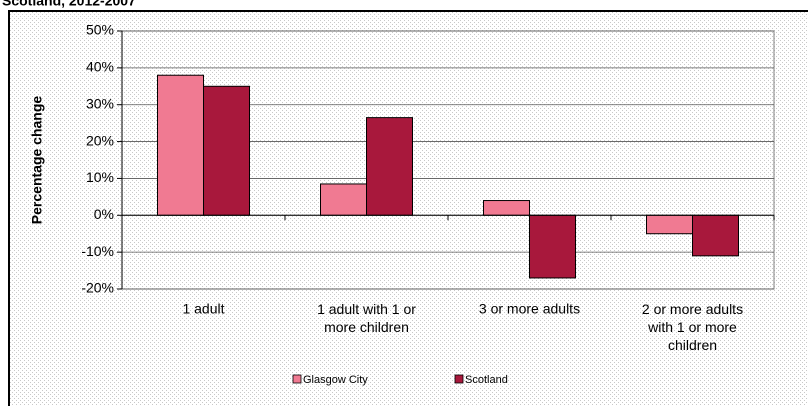 This screenshot has height=406, width=808. I want to click on x-tick-label: 3 or more adults, so click(529, 309).